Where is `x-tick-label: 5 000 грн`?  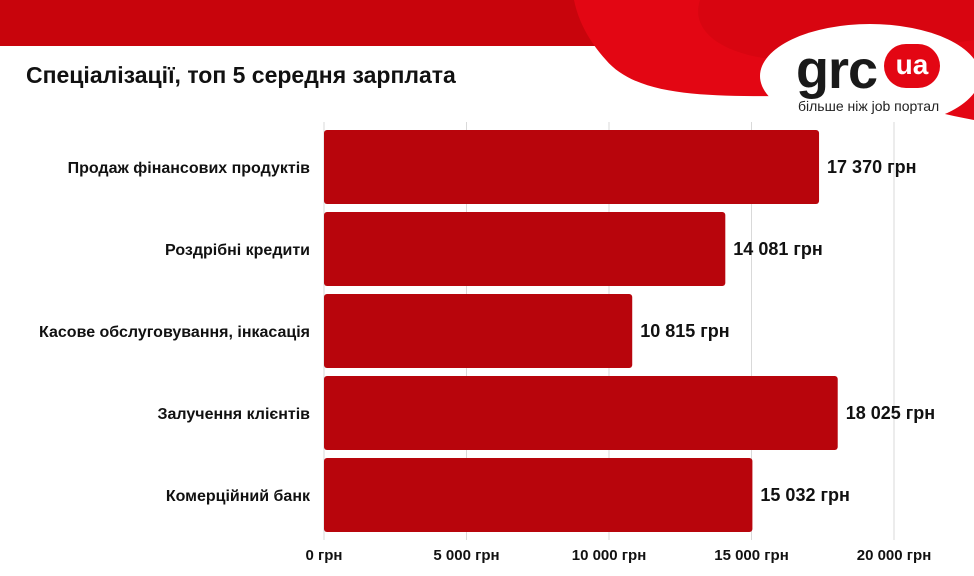 x-tick-label: 5 000 грн is located at coordinates (466, 555).